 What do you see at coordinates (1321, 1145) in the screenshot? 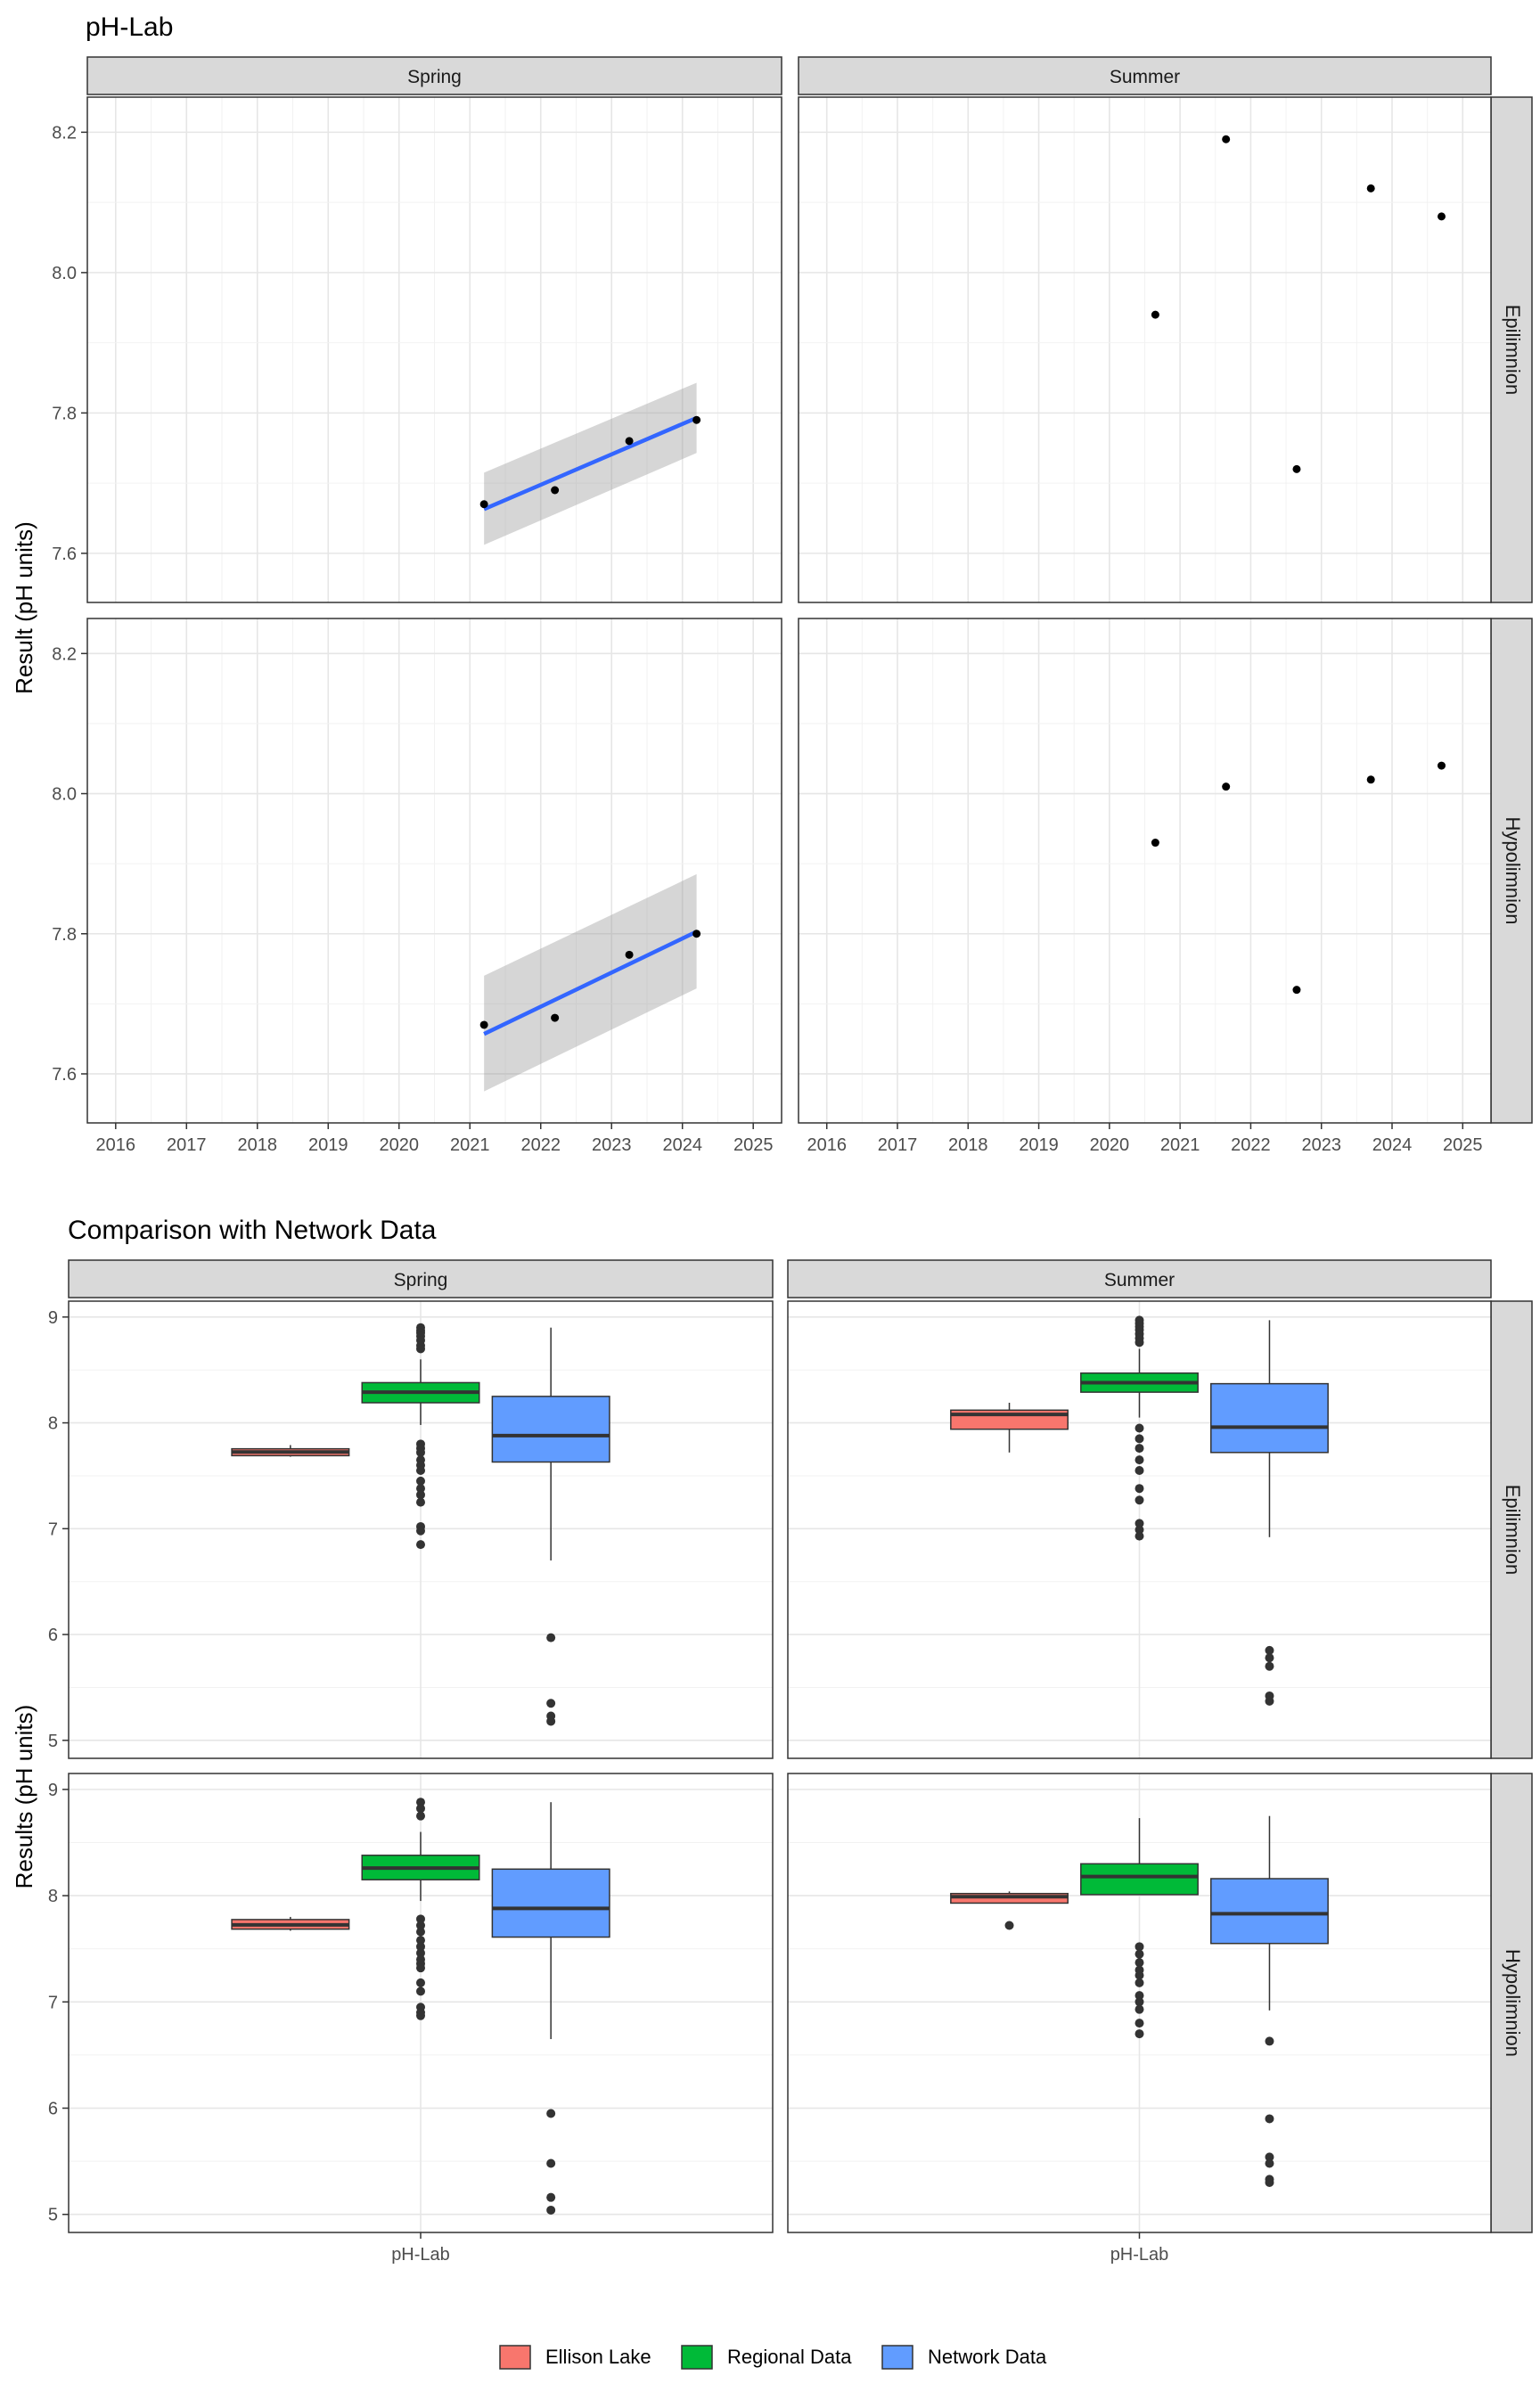
I see `chart1-x-tick-label: 2023` at bounding box center [1321, 1145].